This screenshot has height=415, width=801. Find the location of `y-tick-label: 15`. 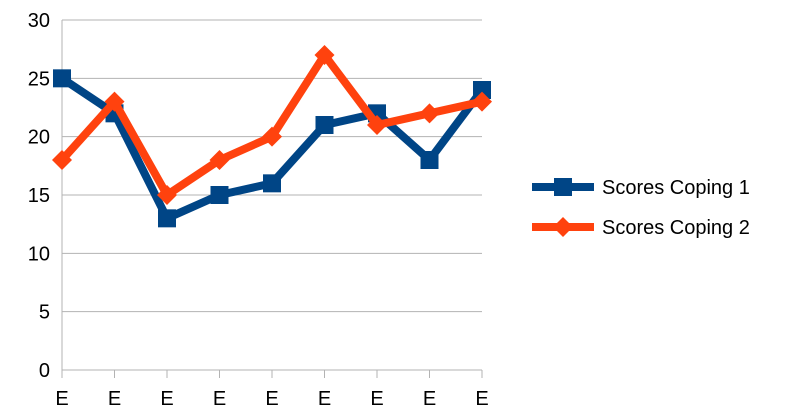

y-tick-label: 15 is located at coordinates (39, 196).